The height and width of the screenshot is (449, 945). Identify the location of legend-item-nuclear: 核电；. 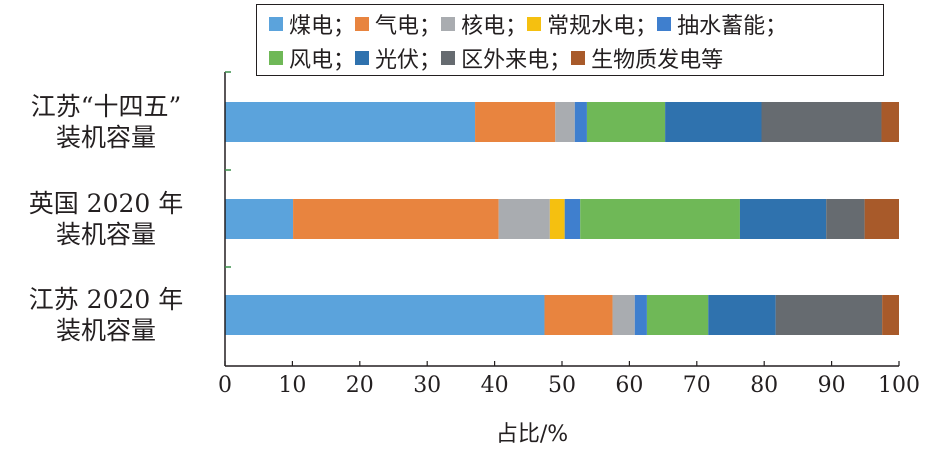
(484, 24).